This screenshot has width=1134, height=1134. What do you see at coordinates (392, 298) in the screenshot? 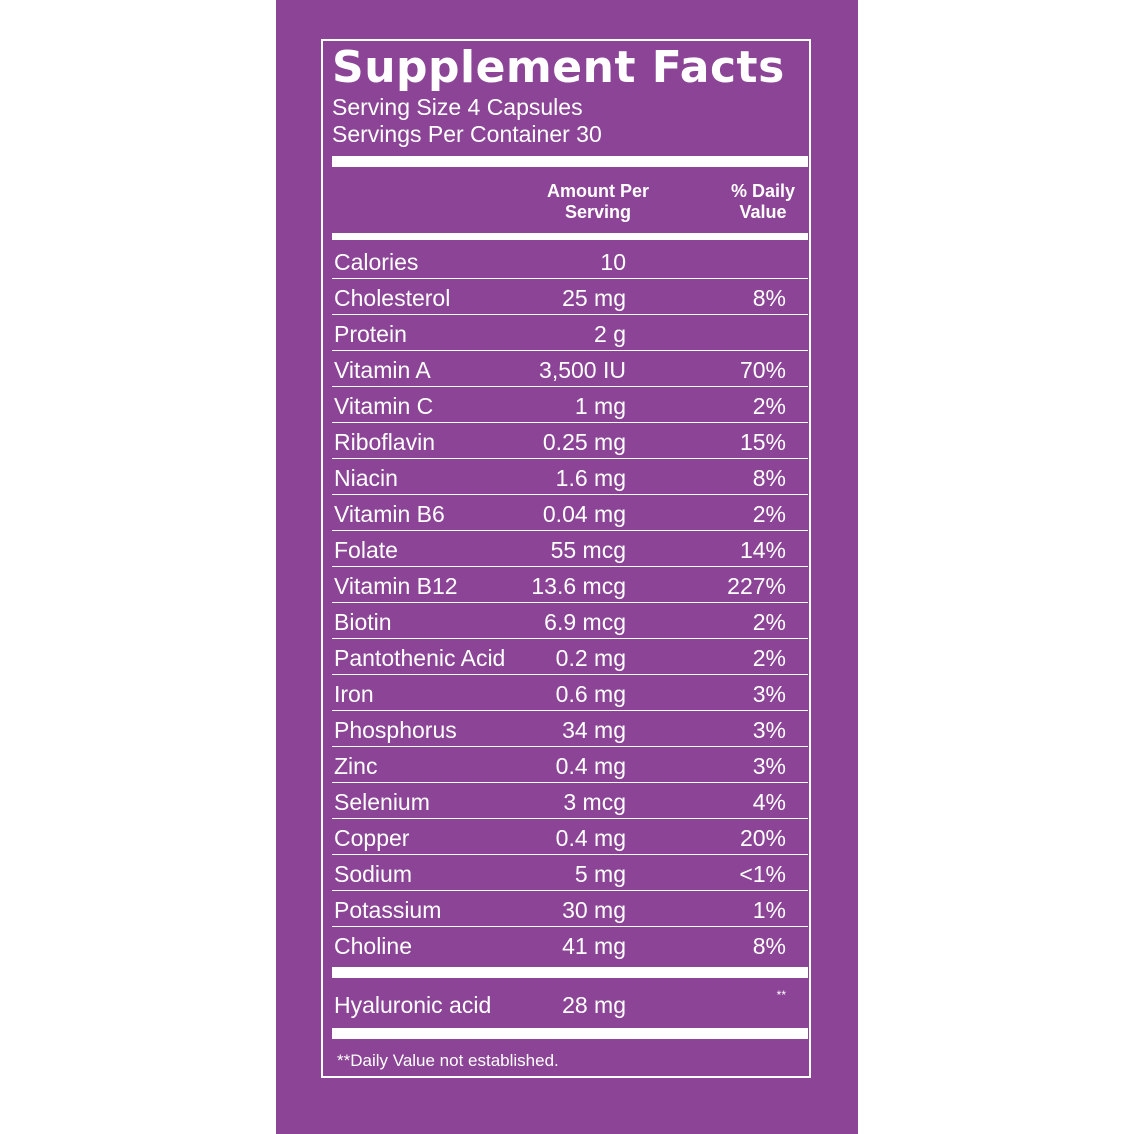
I see `nutrient-name: Cholesterol` at bounding box center [392, 298].